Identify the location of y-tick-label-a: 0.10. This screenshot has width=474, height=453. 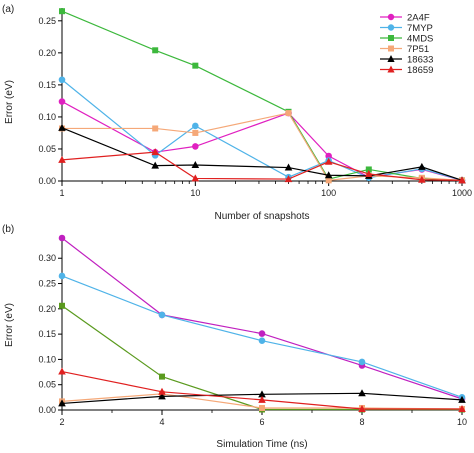
(47, 117).